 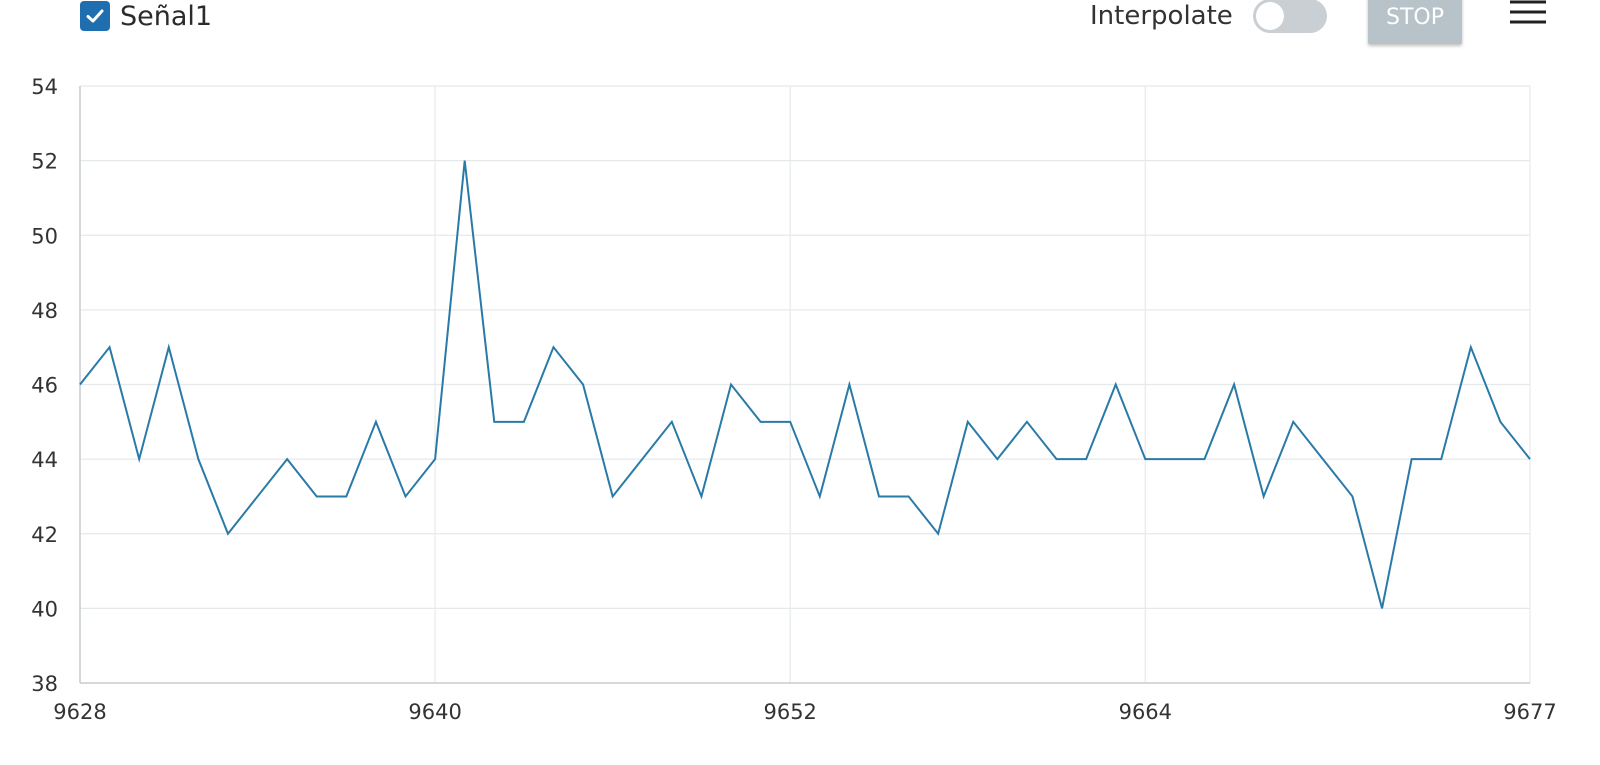 I want to click on plotter-toolbar: Señal1 Interpolate STOP, so click(x=800, y=31).